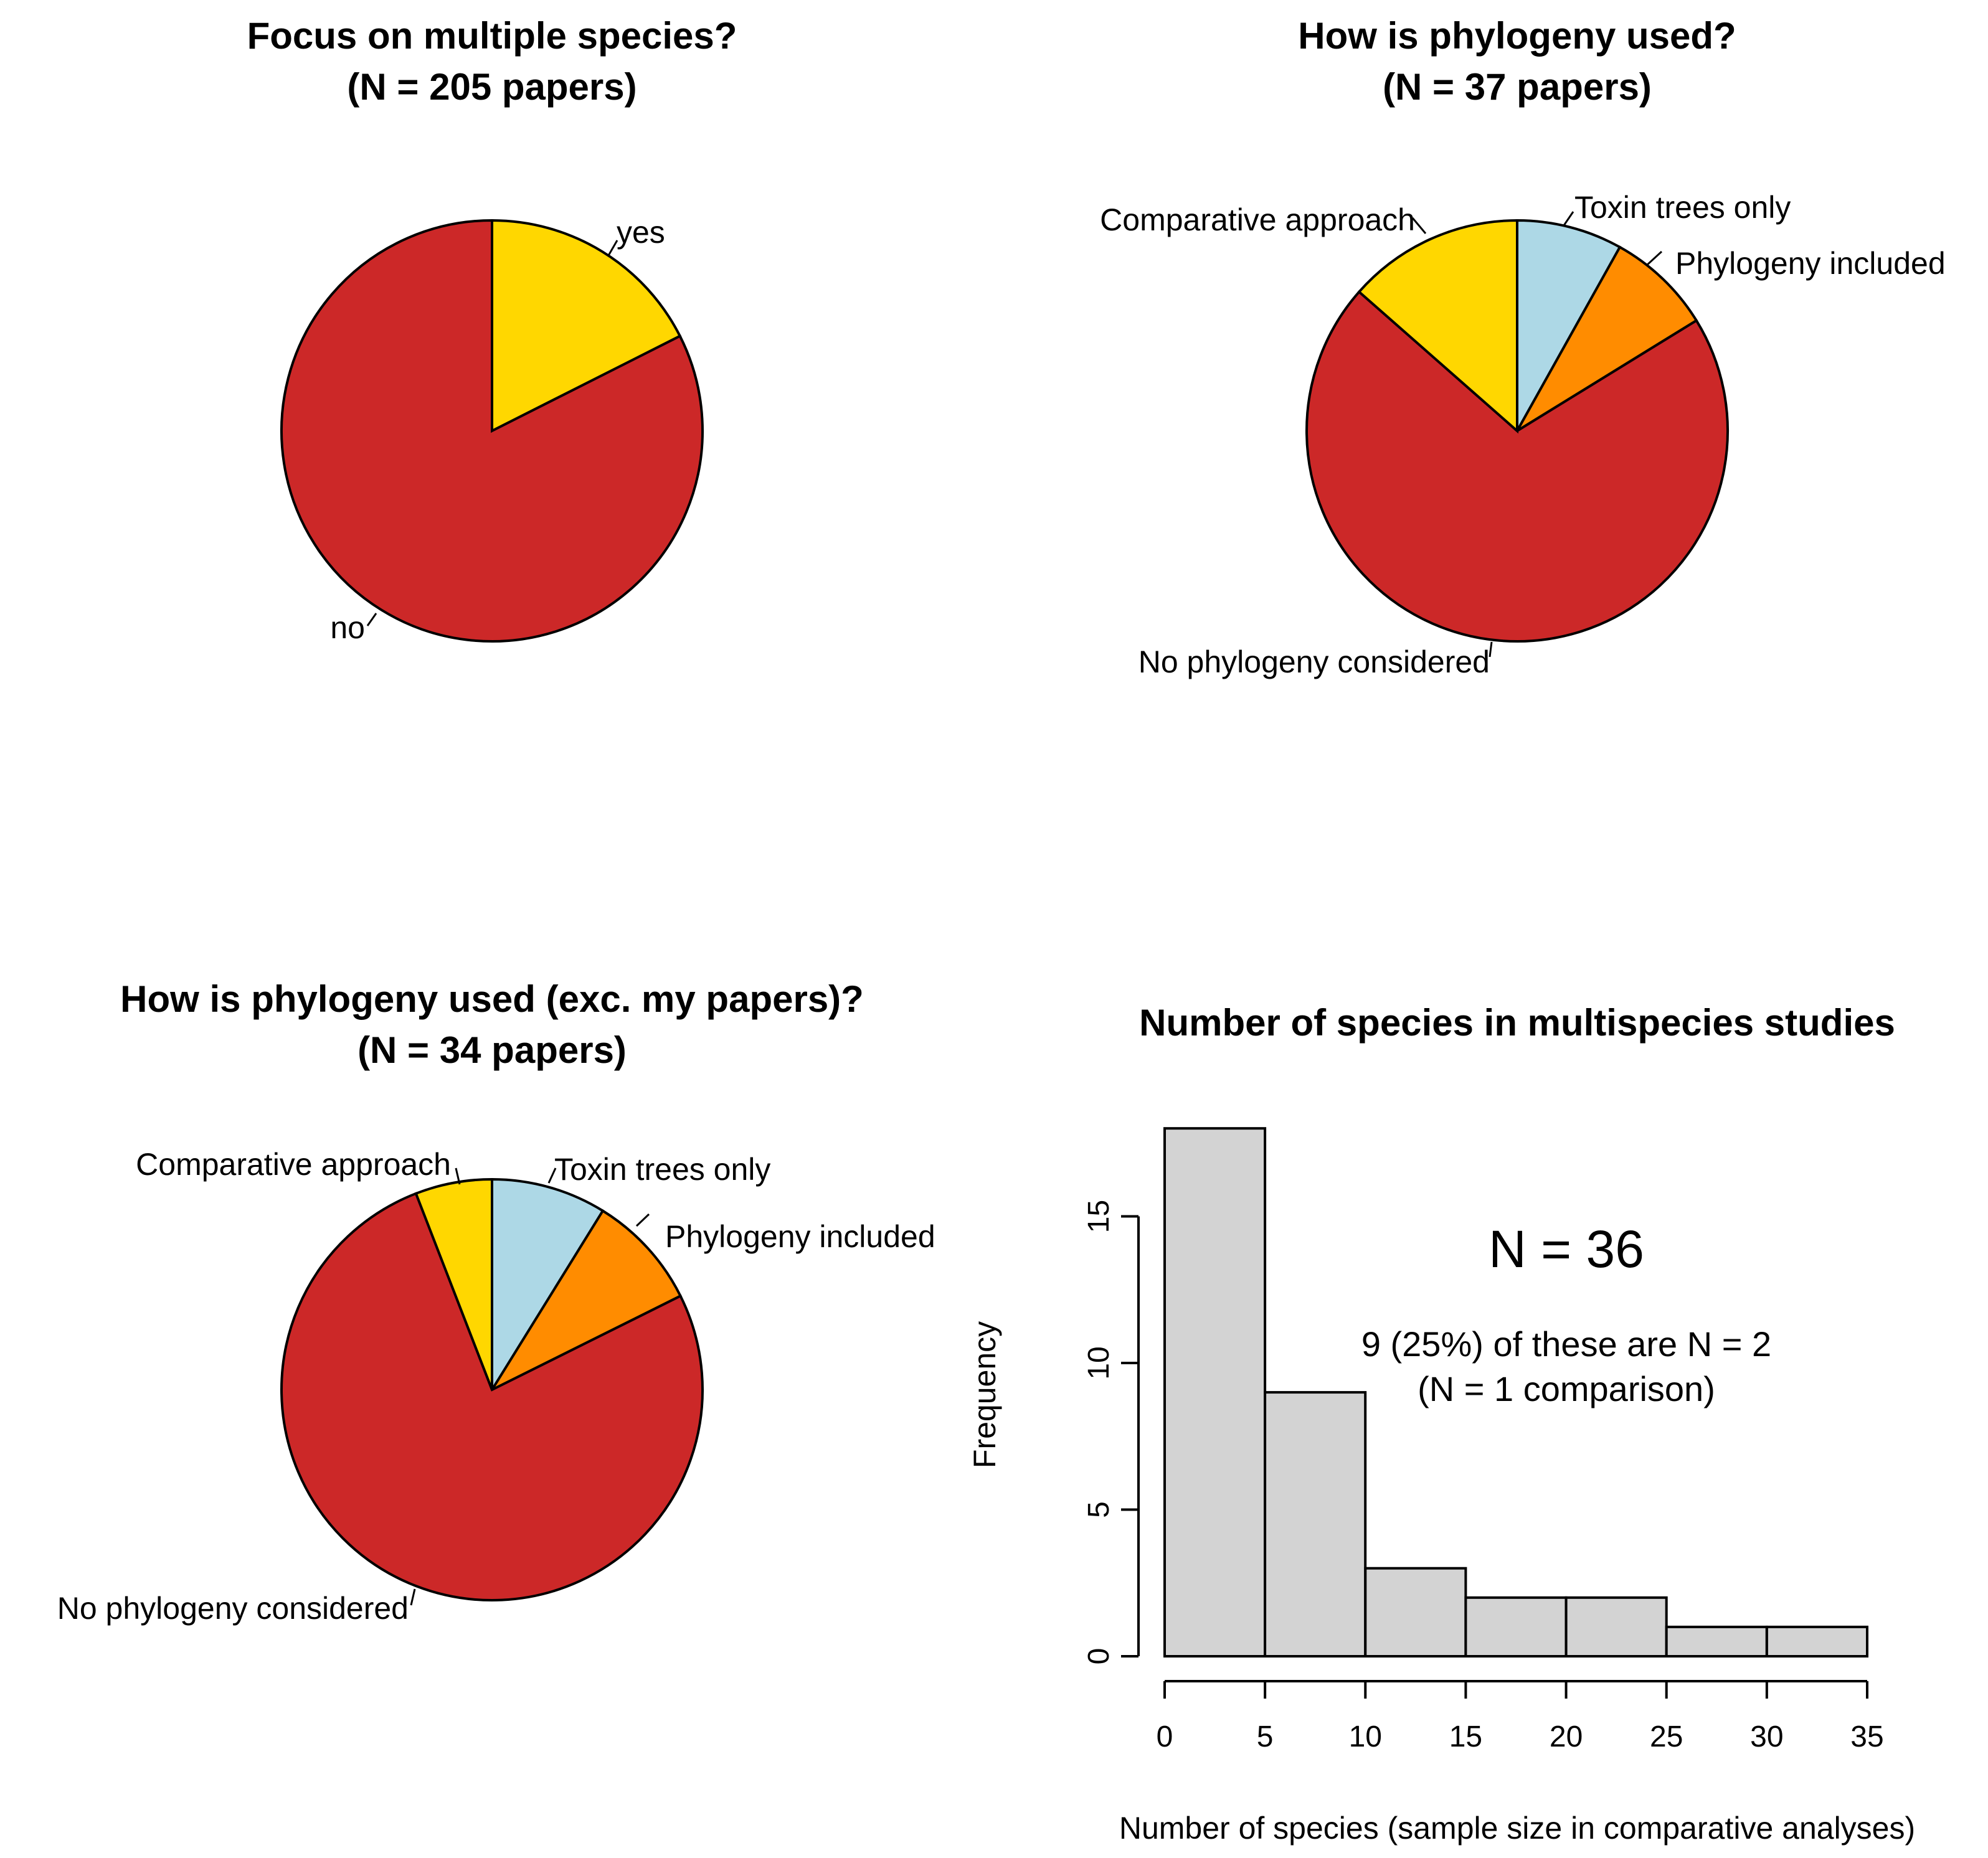  Describe the element at coordinates (1567, 1736) in the screenshot. I see `hist-x-tick-label: 20` at that location.